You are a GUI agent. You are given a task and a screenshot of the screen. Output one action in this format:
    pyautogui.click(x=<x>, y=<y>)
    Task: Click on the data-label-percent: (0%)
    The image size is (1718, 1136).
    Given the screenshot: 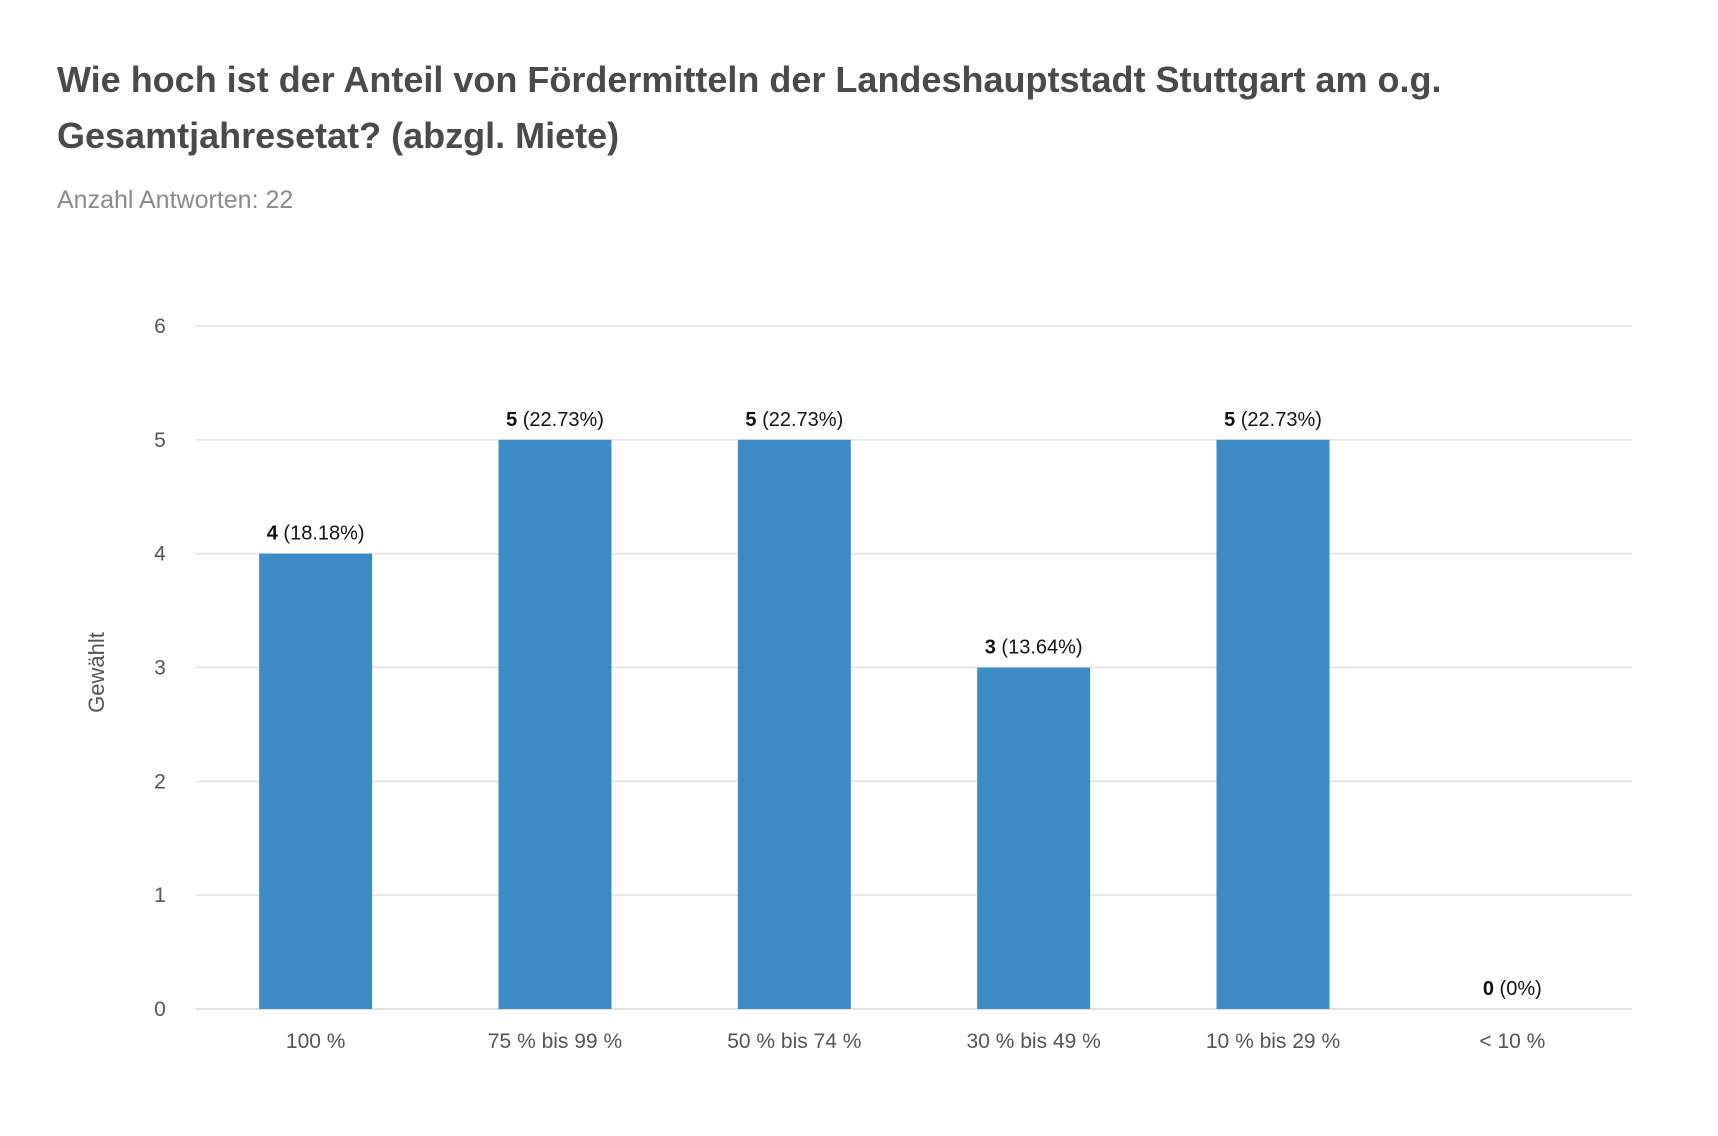 What is the action you would take?
    pyautogui.click(x=1518, y=989)
    